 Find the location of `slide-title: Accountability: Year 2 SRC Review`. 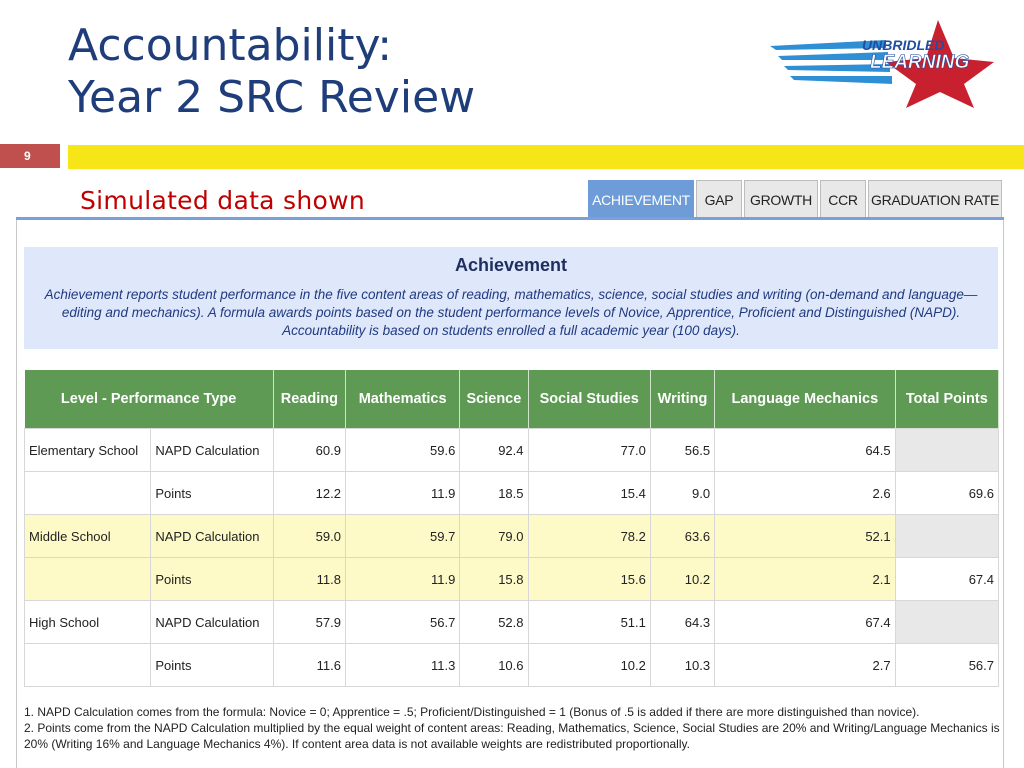

slide-title: Accountability: Year 2 SRC Review is located at coordinates (271, 72).